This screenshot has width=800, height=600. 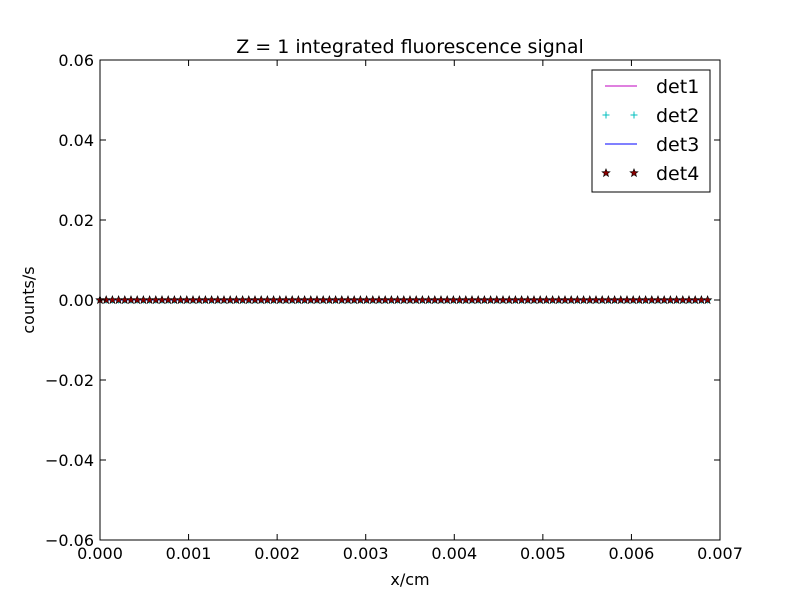 I want to click on legend-box, so click(x=651, y=131).